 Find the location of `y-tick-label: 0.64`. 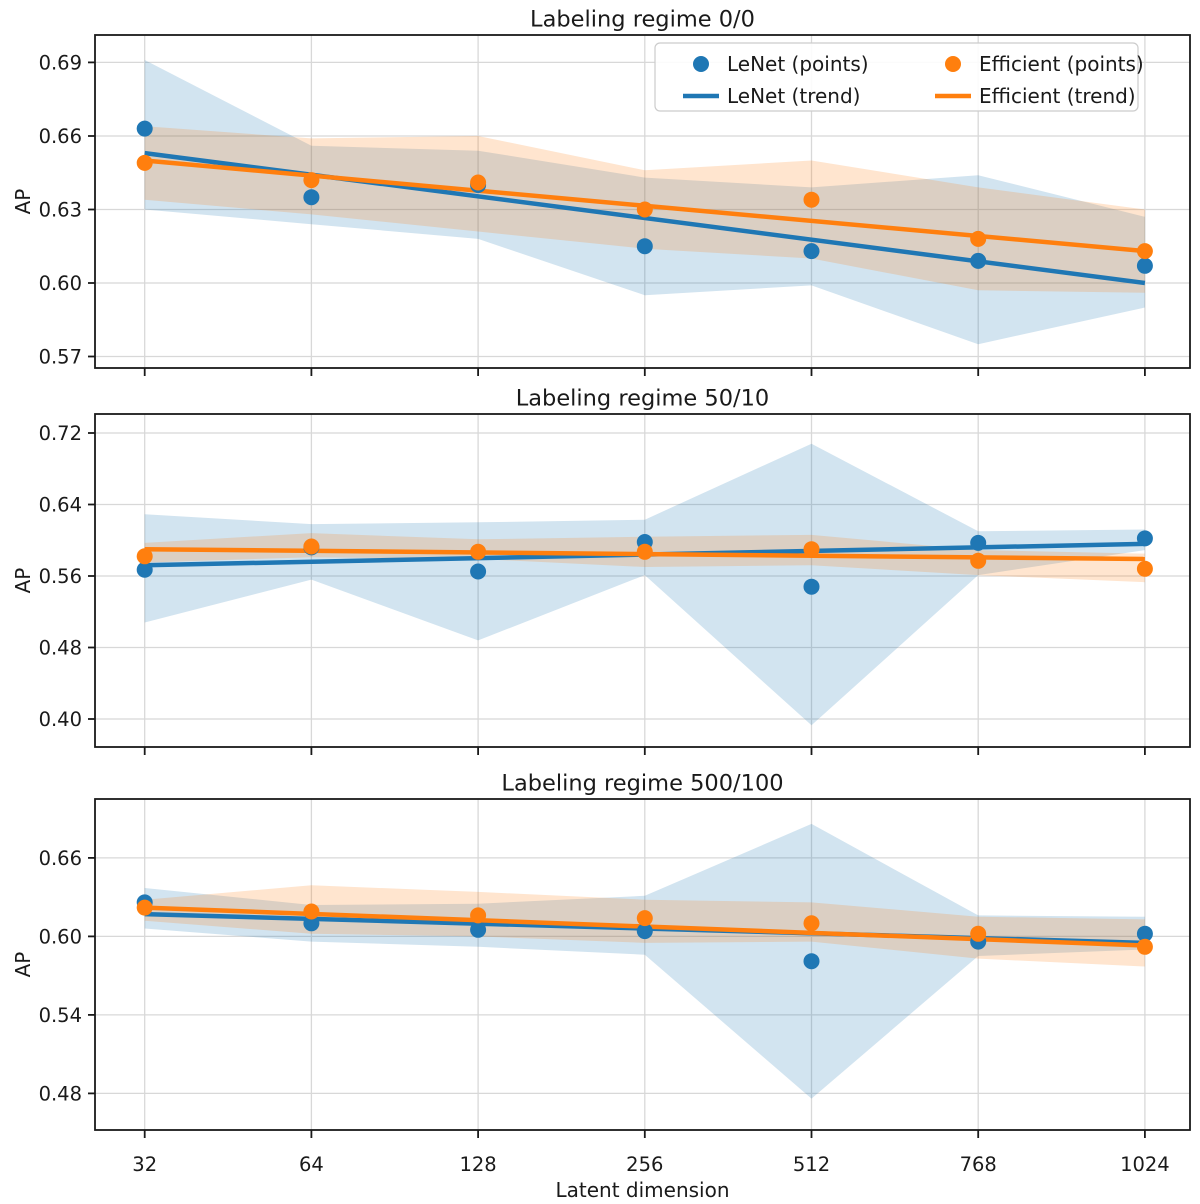

y-tick-label: 0.64 is located at coordinates (60, 505).